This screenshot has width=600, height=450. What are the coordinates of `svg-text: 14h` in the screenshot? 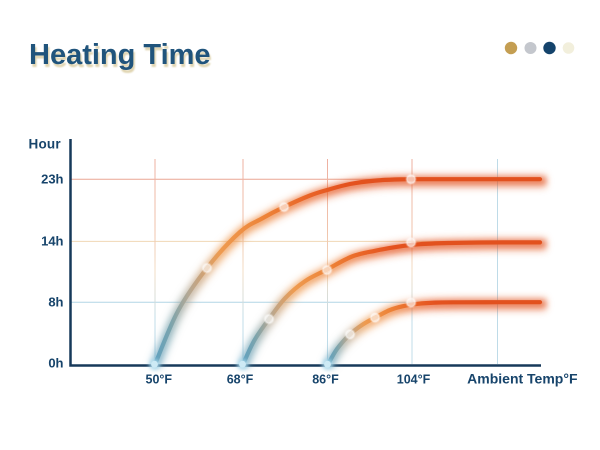 It's located at (52, 241).